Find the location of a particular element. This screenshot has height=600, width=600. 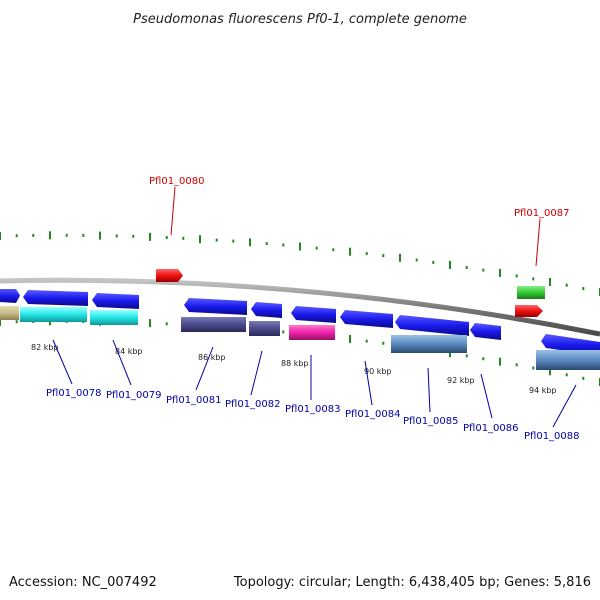

locus-label-blue: Pfl01_0082 is located at coordinates (253, 404).